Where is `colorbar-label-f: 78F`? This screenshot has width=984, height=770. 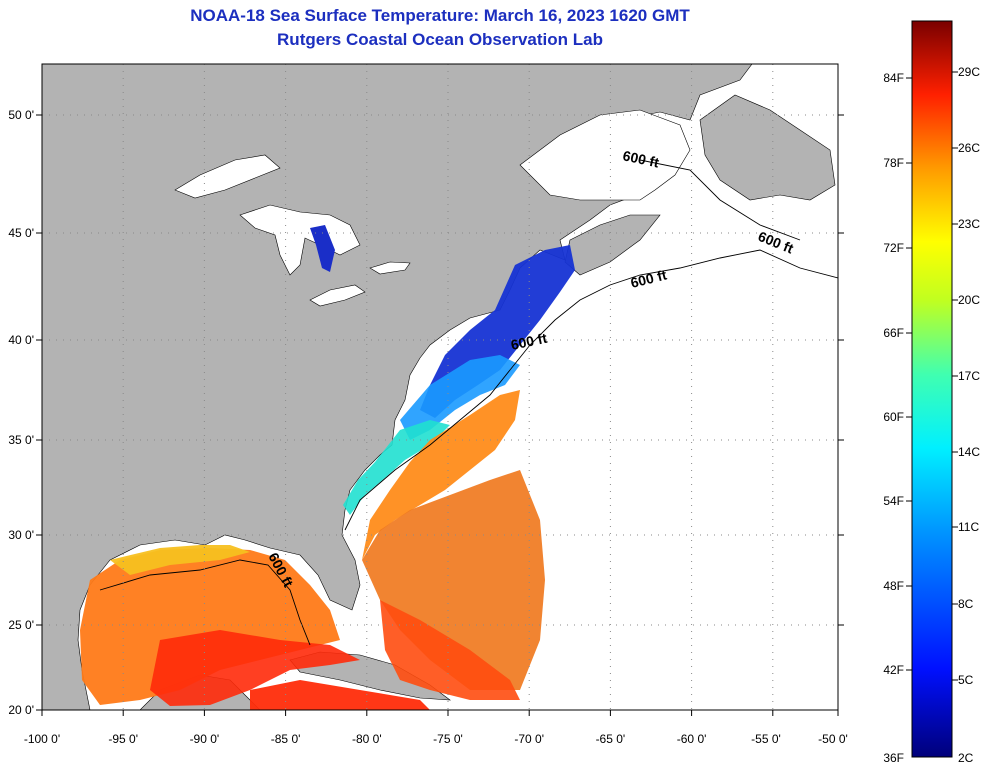
colorbar-label-f: 78F is located at coordinates (893, 163).